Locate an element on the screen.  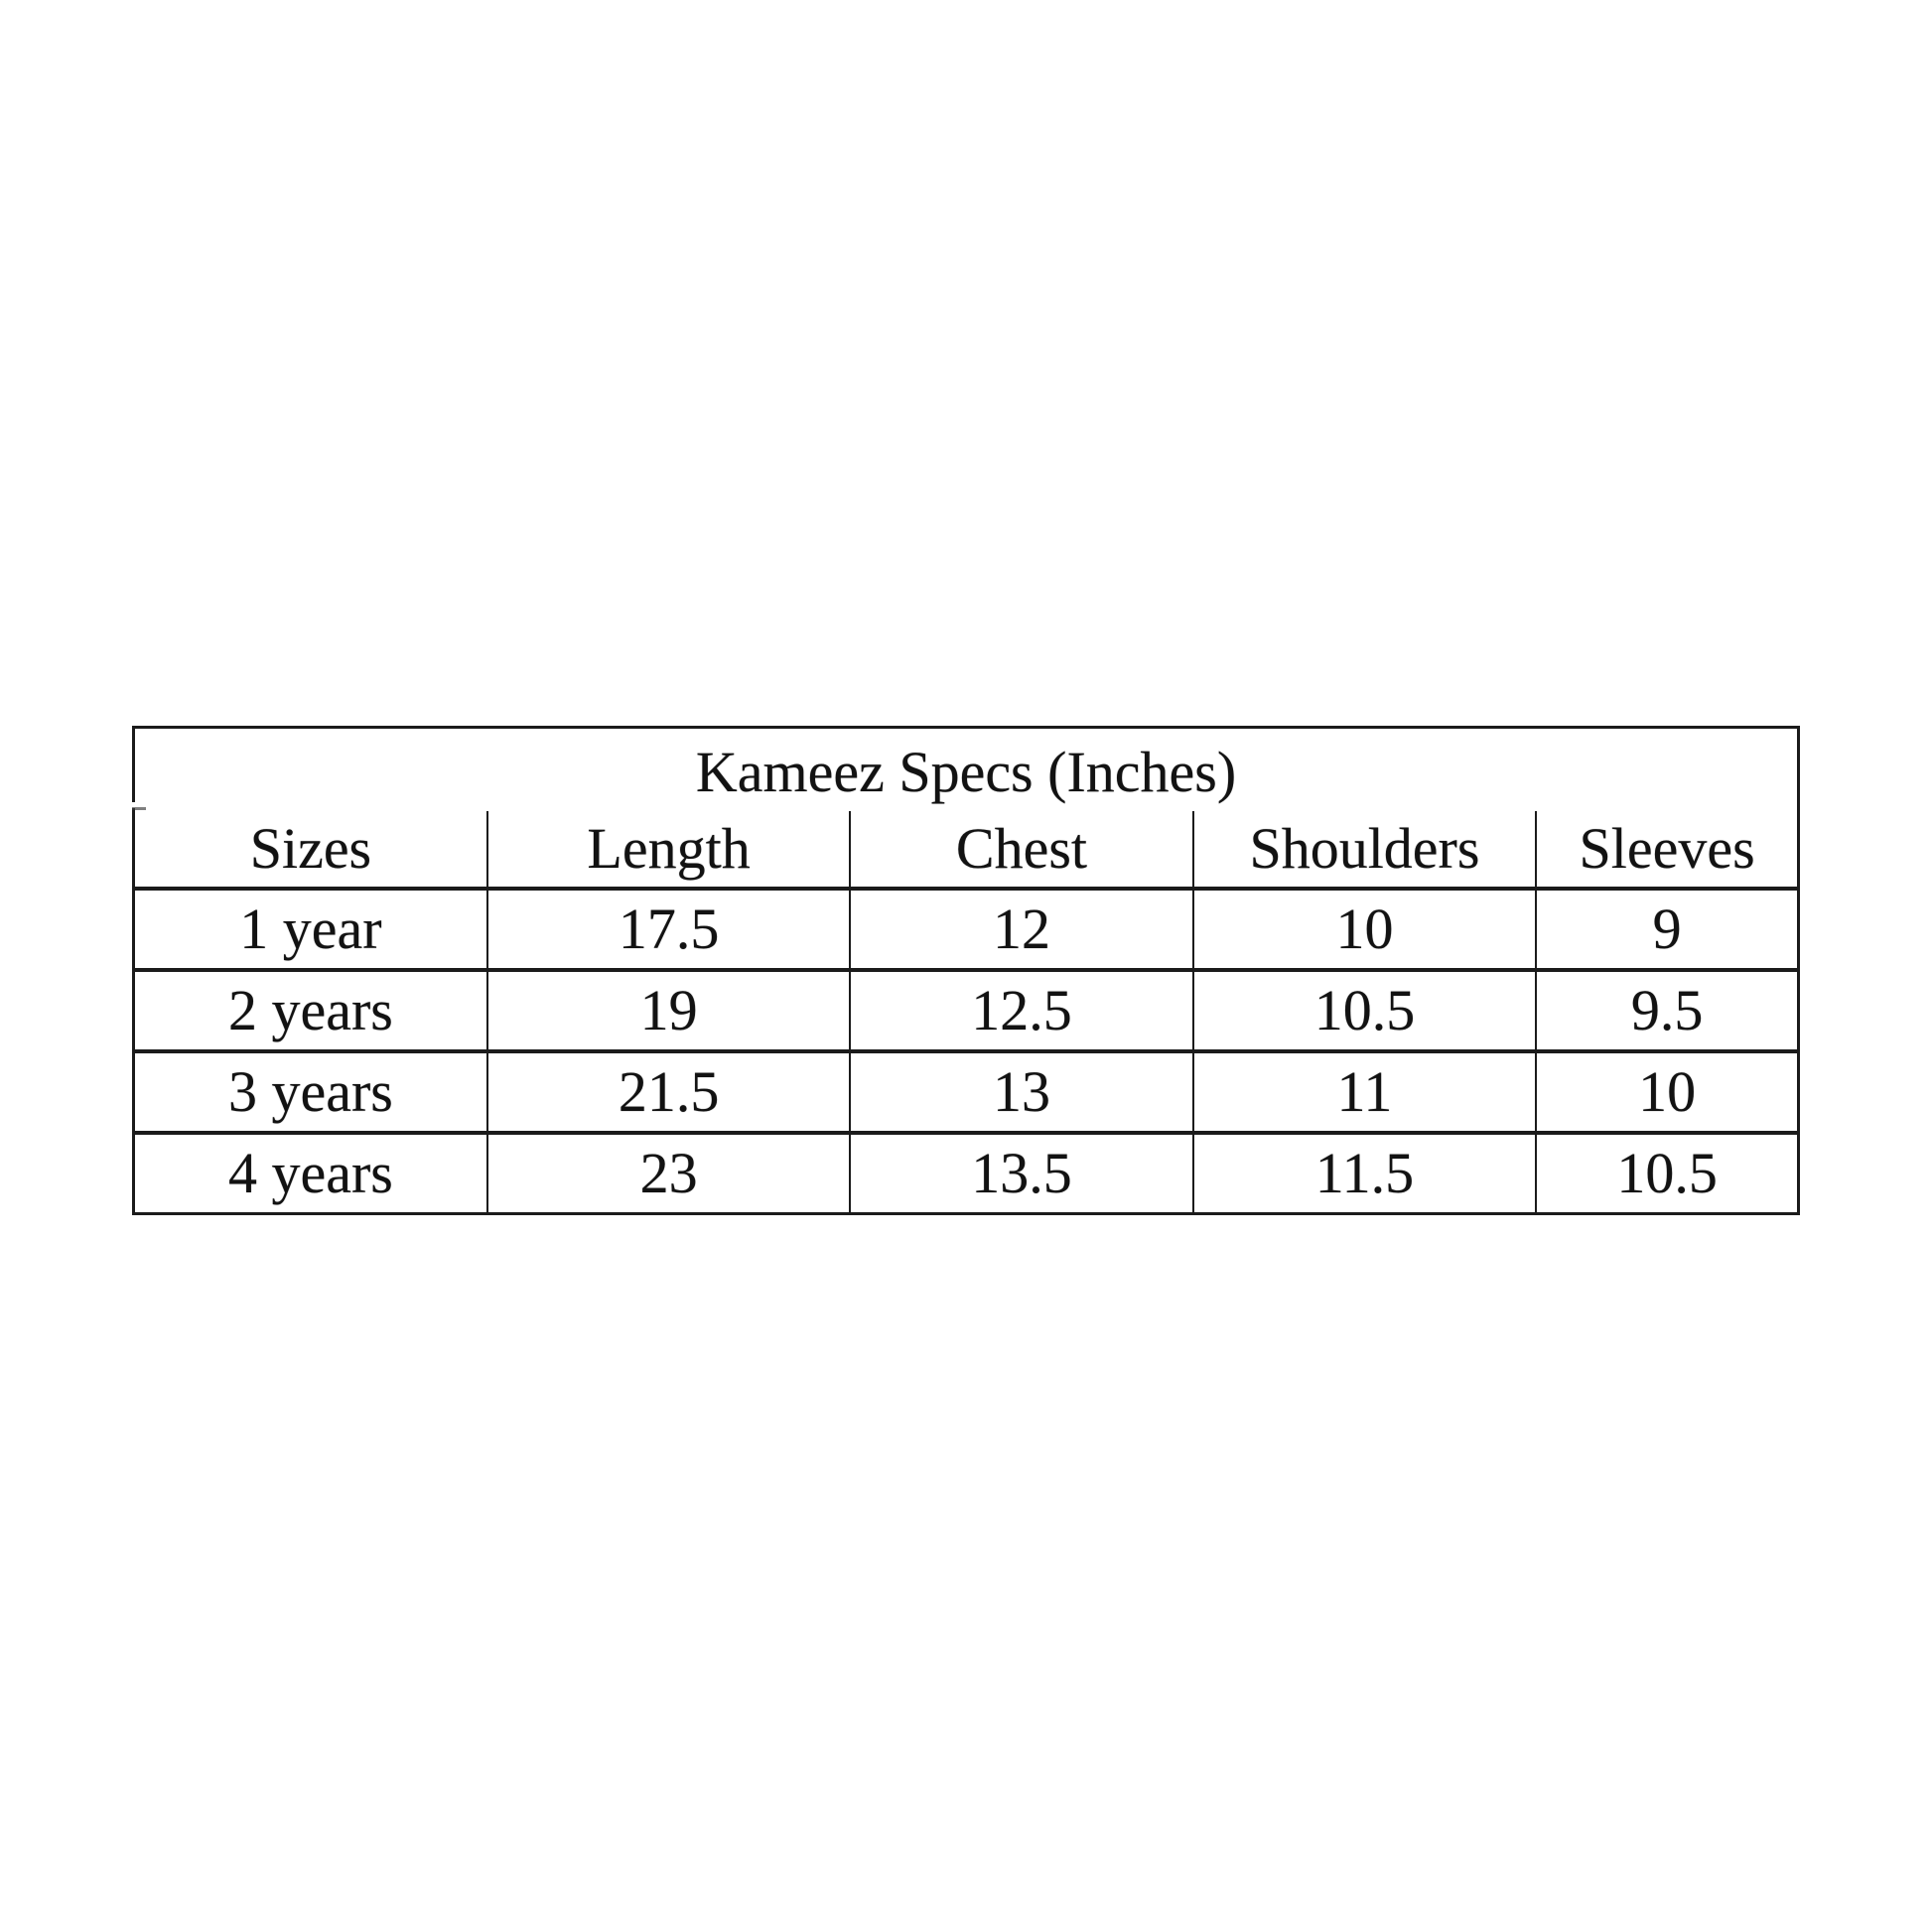
table-title-row: Kameez Specs (Inches) is located at coordinates (967, 769).